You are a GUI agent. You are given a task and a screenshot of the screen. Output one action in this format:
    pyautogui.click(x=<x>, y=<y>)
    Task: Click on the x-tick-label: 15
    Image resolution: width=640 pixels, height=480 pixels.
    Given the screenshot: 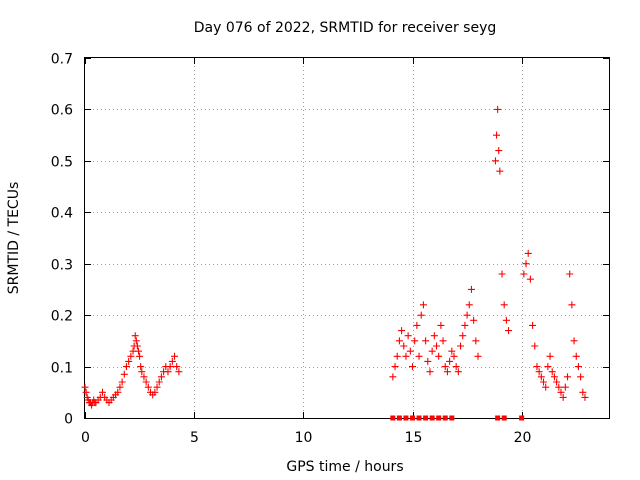 What is the action you would take?
    pyautogui.click(x=414, y=438)
    